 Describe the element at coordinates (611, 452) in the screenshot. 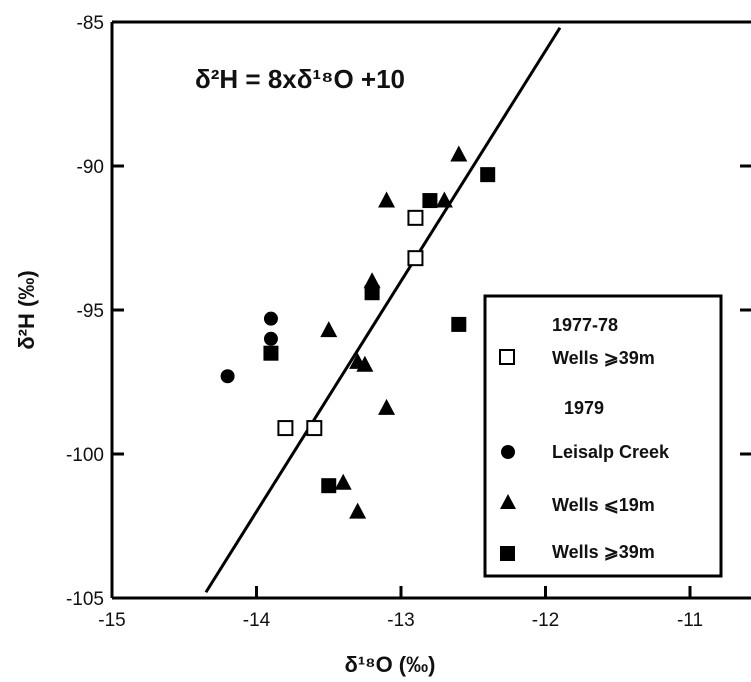

I see `legend-label-leisalp-creek: Leisalp Creek` at that location.